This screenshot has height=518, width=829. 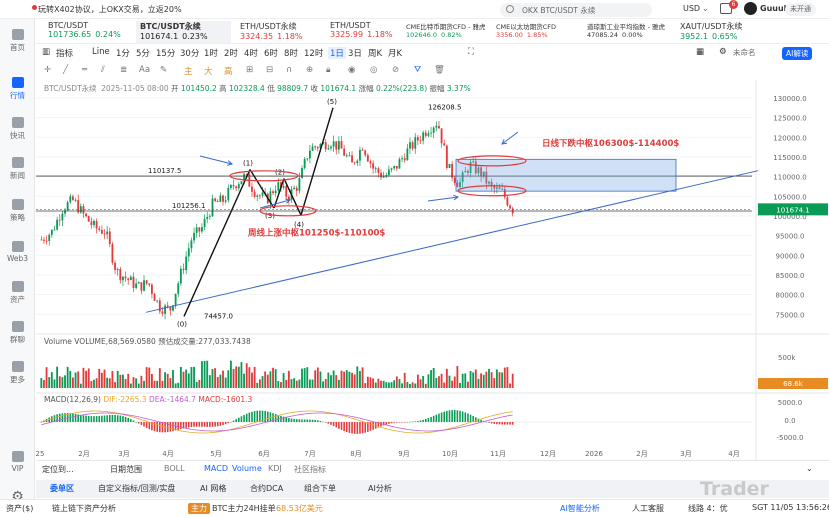 What do you see at coordinates (648, 508) in the screenshot?
I see `customer-service-link: 人工客服` at bounding box center [648, 508].